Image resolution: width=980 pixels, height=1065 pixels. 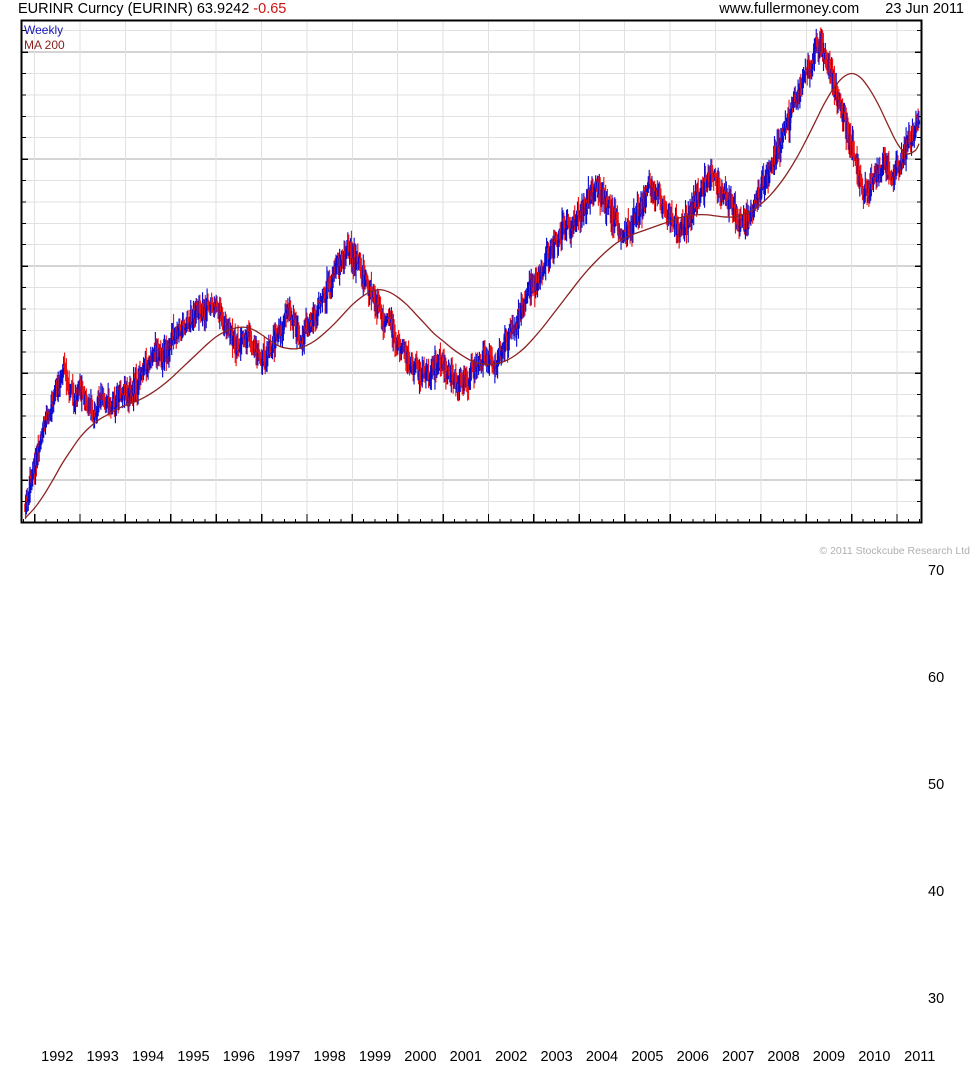 I want to click on header-right: www.fullermoney.com 23 Jun 2011, so click(x=841, y=9).